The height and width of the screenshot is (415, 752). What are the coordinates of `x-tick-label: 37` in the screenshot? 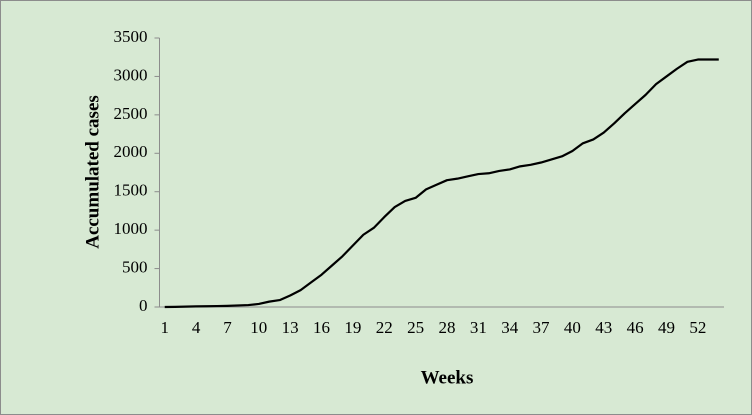 It's located at (542, 327).